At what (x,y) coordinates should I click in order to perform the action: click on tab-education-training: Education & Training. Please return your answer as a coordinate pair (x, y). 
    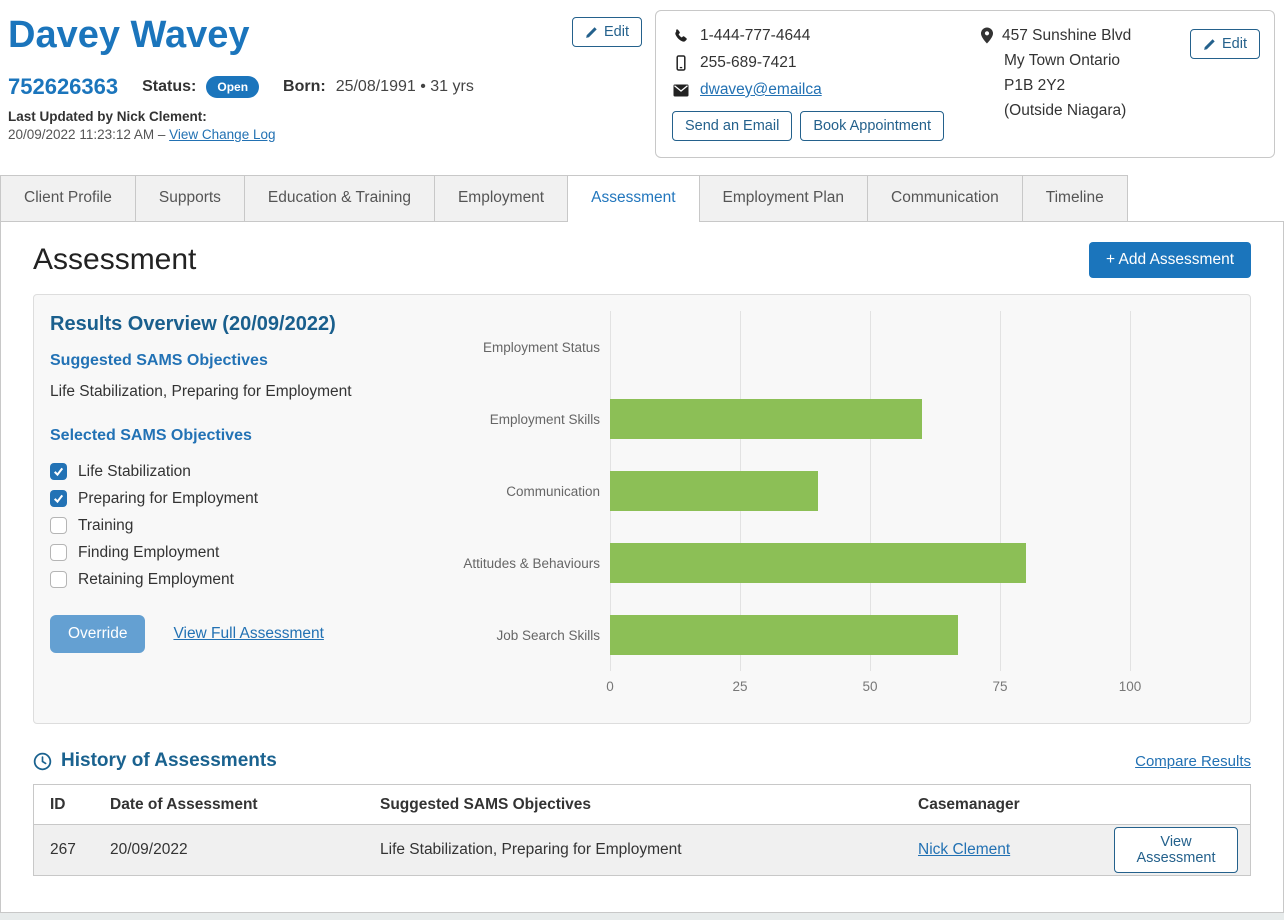
    Looking at the image, I should click on (339, 198).